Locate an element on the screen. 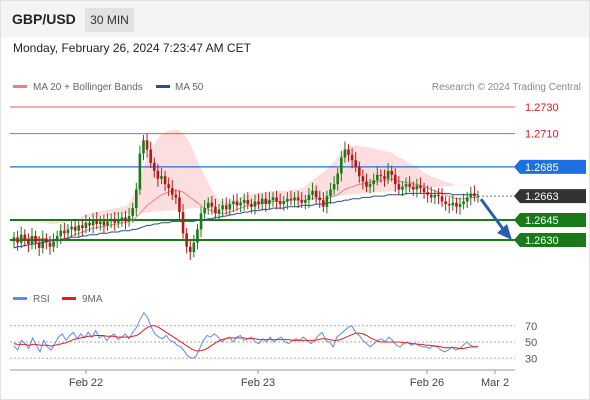 This screenshot has width=590, height=400. pivot-label: 1.2685 is located at coordinates (542, 168).